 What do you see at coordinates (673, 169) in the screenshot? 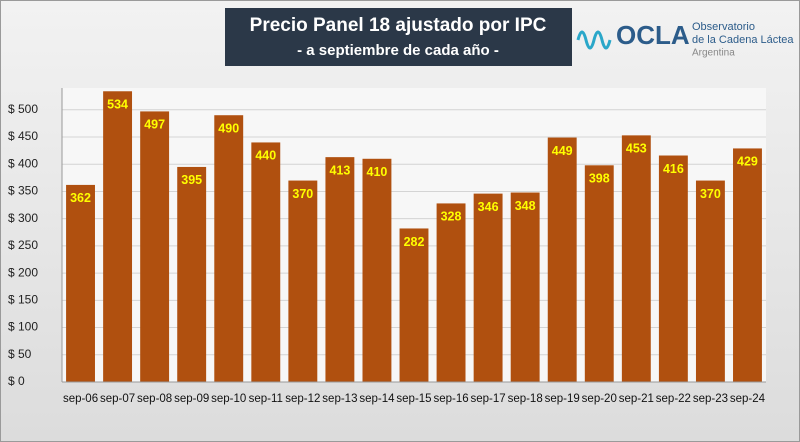
I see `value-label: 416` at bounding box center [673, 169].